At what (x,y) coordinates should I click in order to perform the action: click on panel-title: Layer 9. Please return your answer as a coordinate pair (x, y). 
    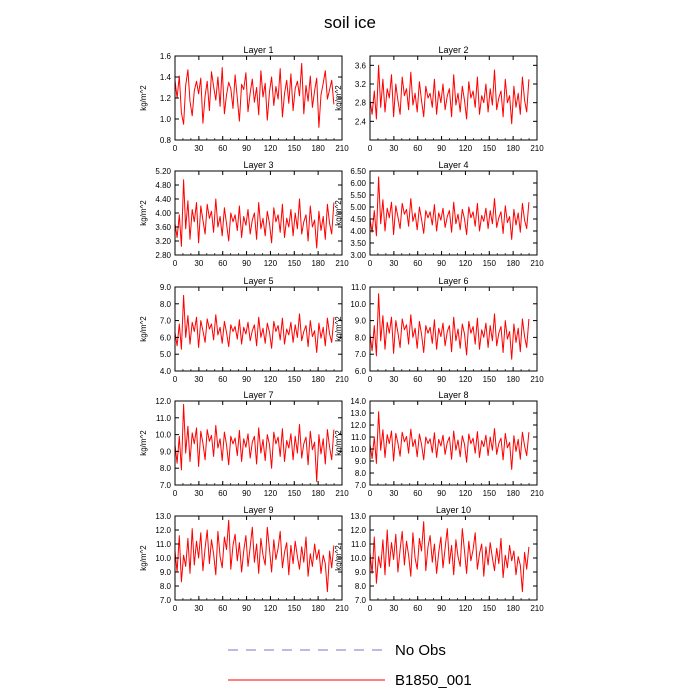
    Looking at the image, I should click on (258, 510).